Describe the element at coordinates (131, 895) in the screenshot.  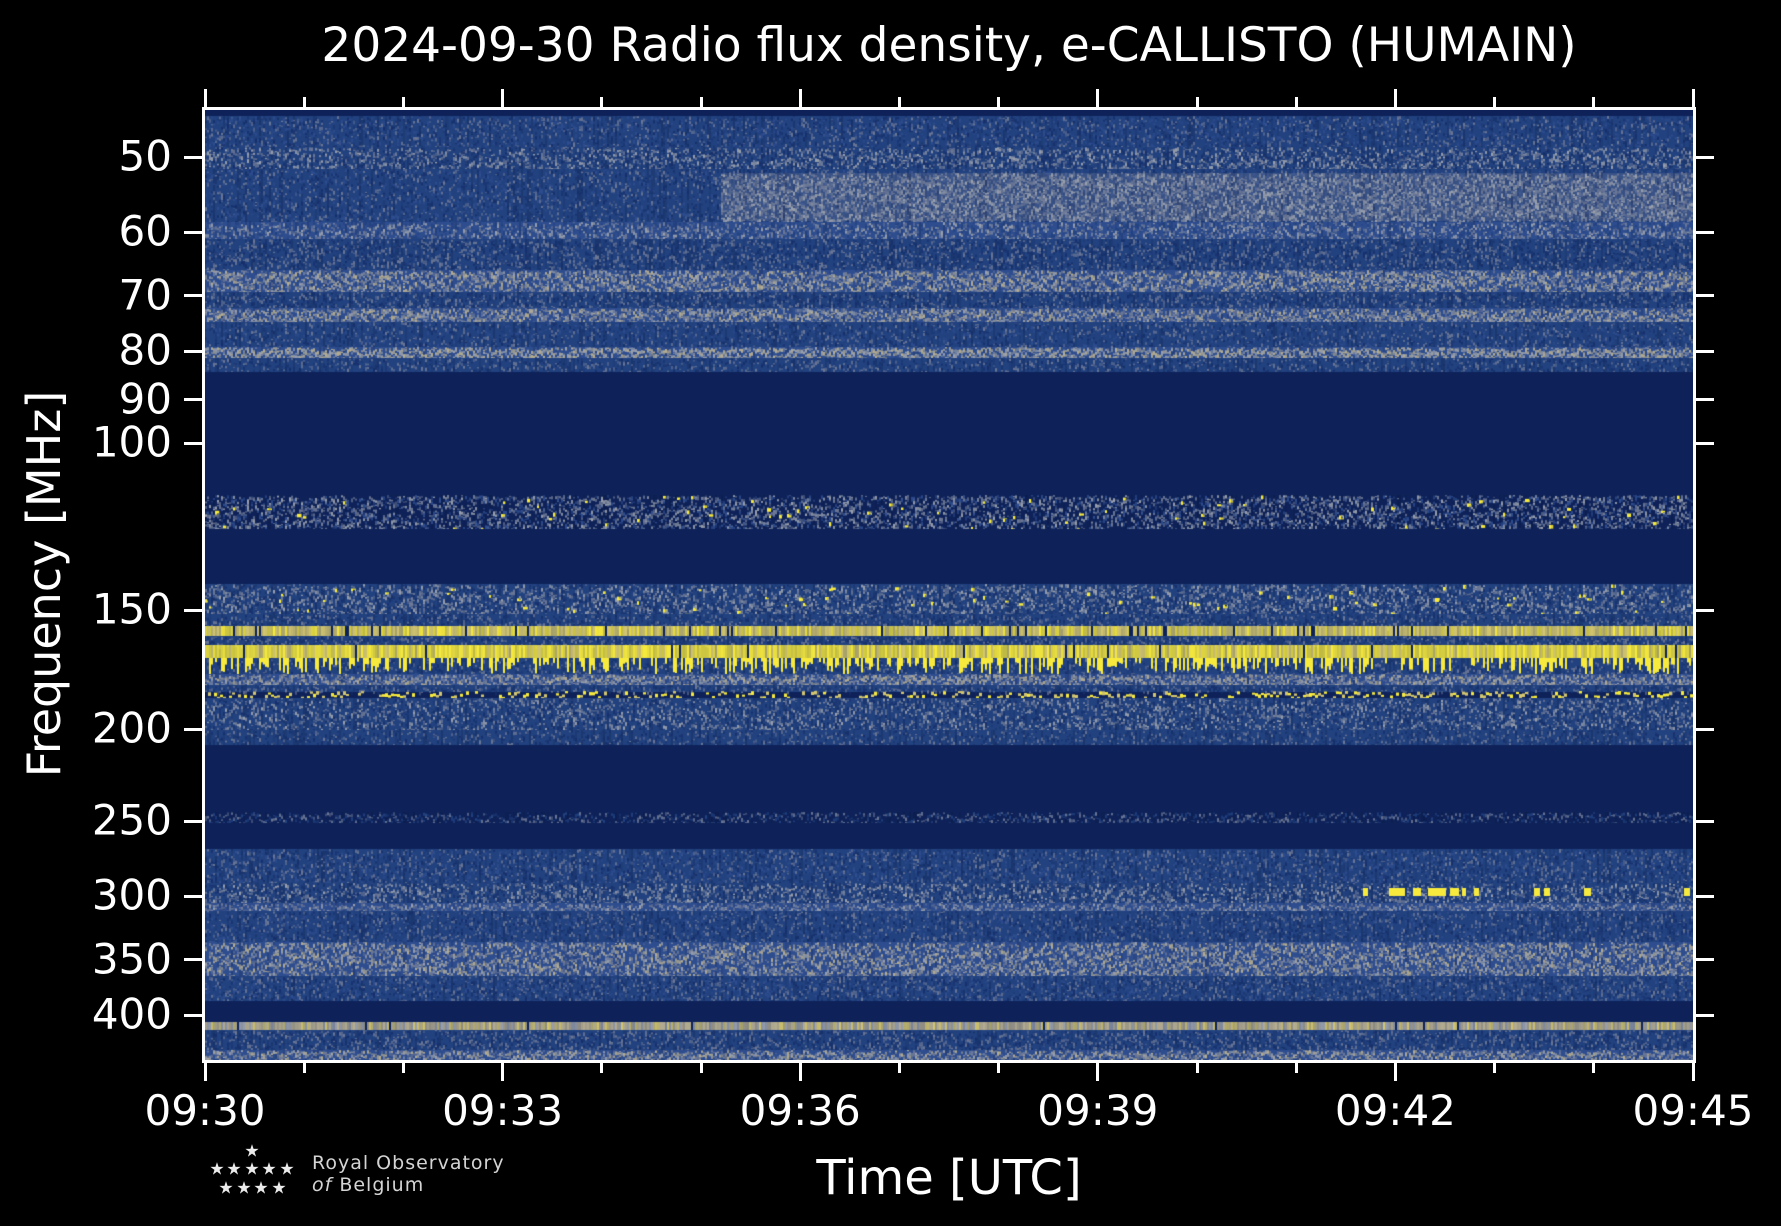
I see `y-tick-label: 300` at that location.